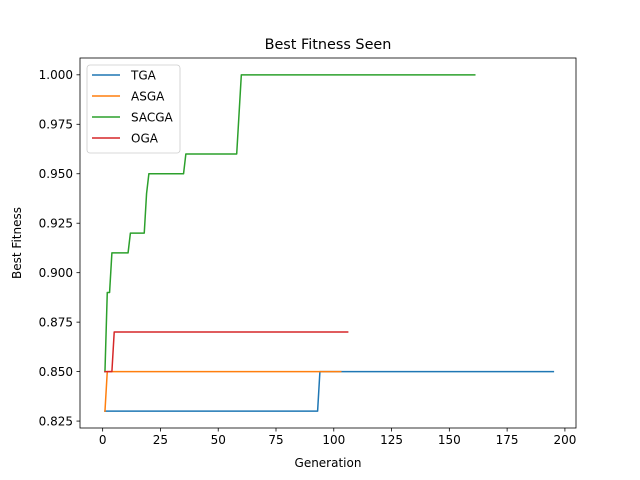 This screenshot has width=640, height=480. What do you see at coordinates (56, 174) in the screenshot?
I see `y-tick-label: 0.950` at bounding box center [56, 174].